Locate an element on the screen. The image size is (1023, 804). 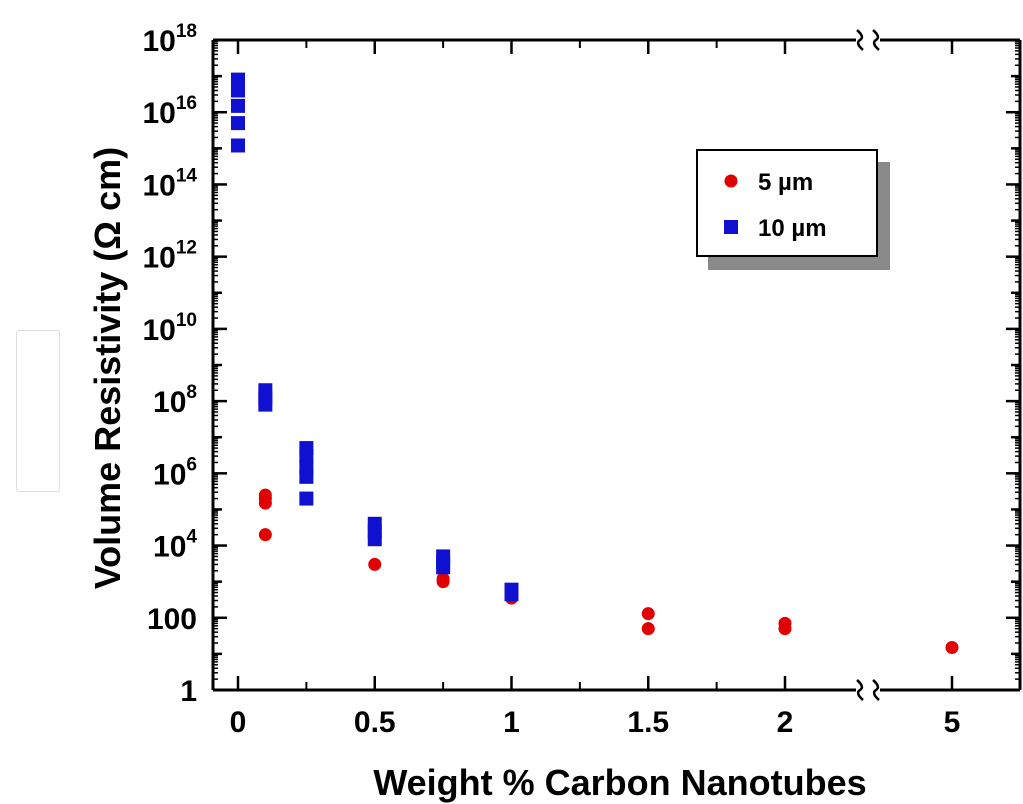
y-tick-label-base: 1 is located at coordinates (188, 691).